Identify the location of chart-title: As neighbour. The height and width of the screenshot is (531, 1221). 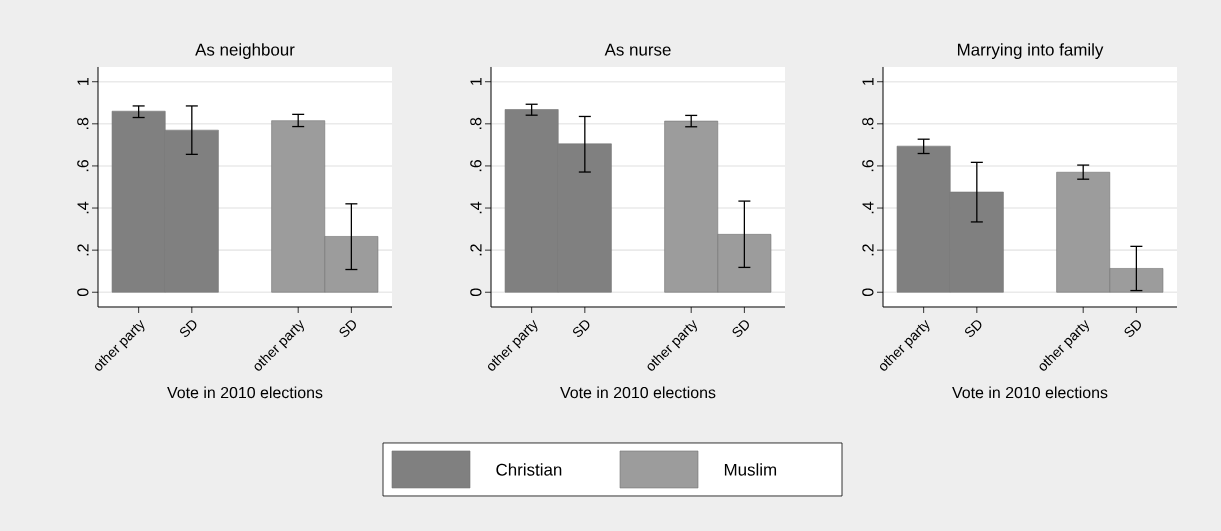
(245, 51).